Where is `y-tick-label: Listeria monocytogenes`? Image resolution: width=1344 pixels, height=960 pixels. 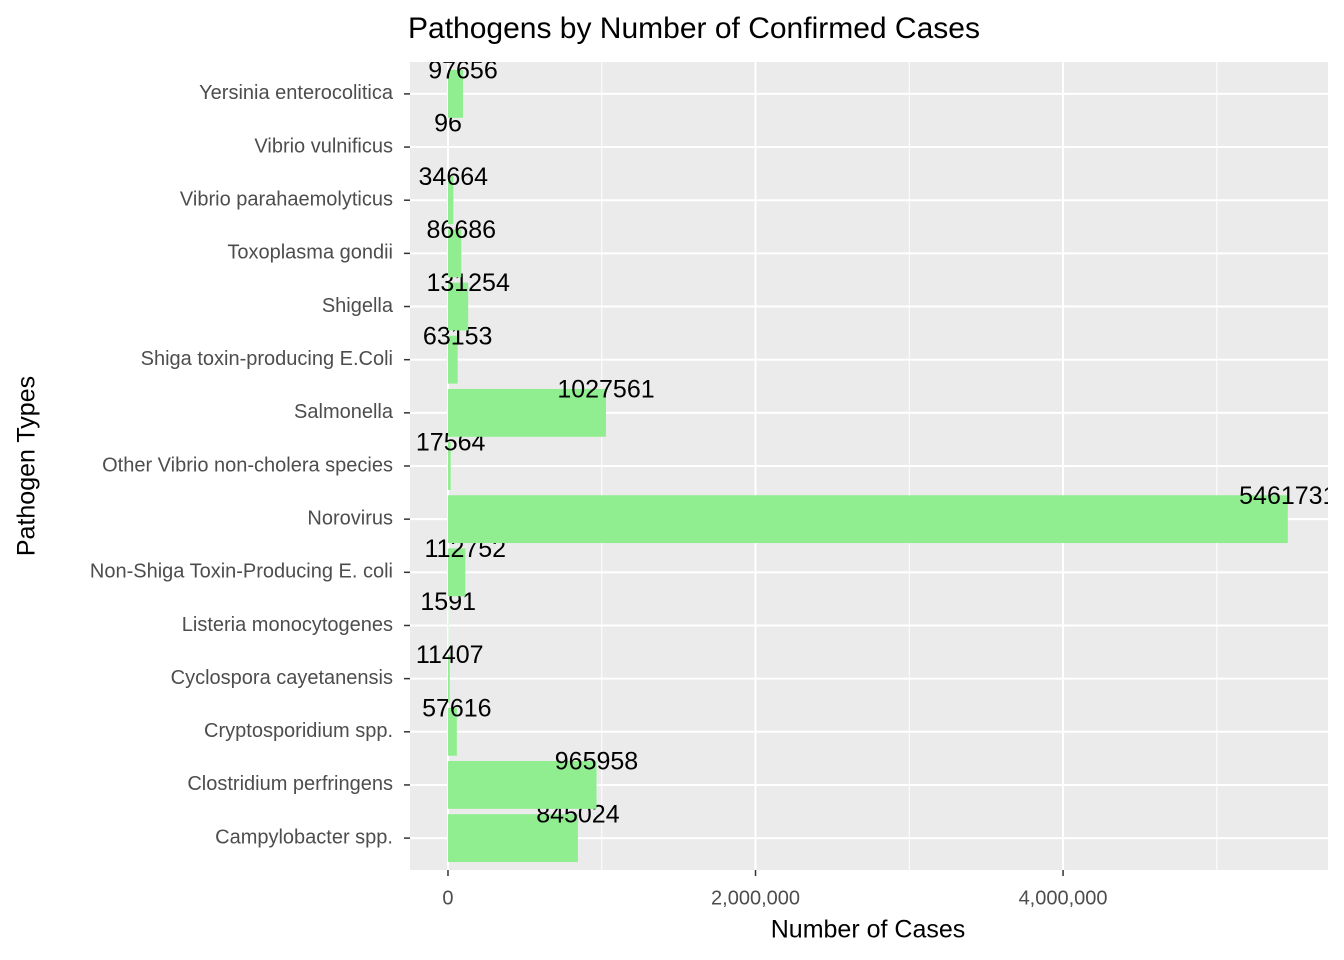 y-tick-label: Listeria monocytogenes is located at coordinates (287, 625).